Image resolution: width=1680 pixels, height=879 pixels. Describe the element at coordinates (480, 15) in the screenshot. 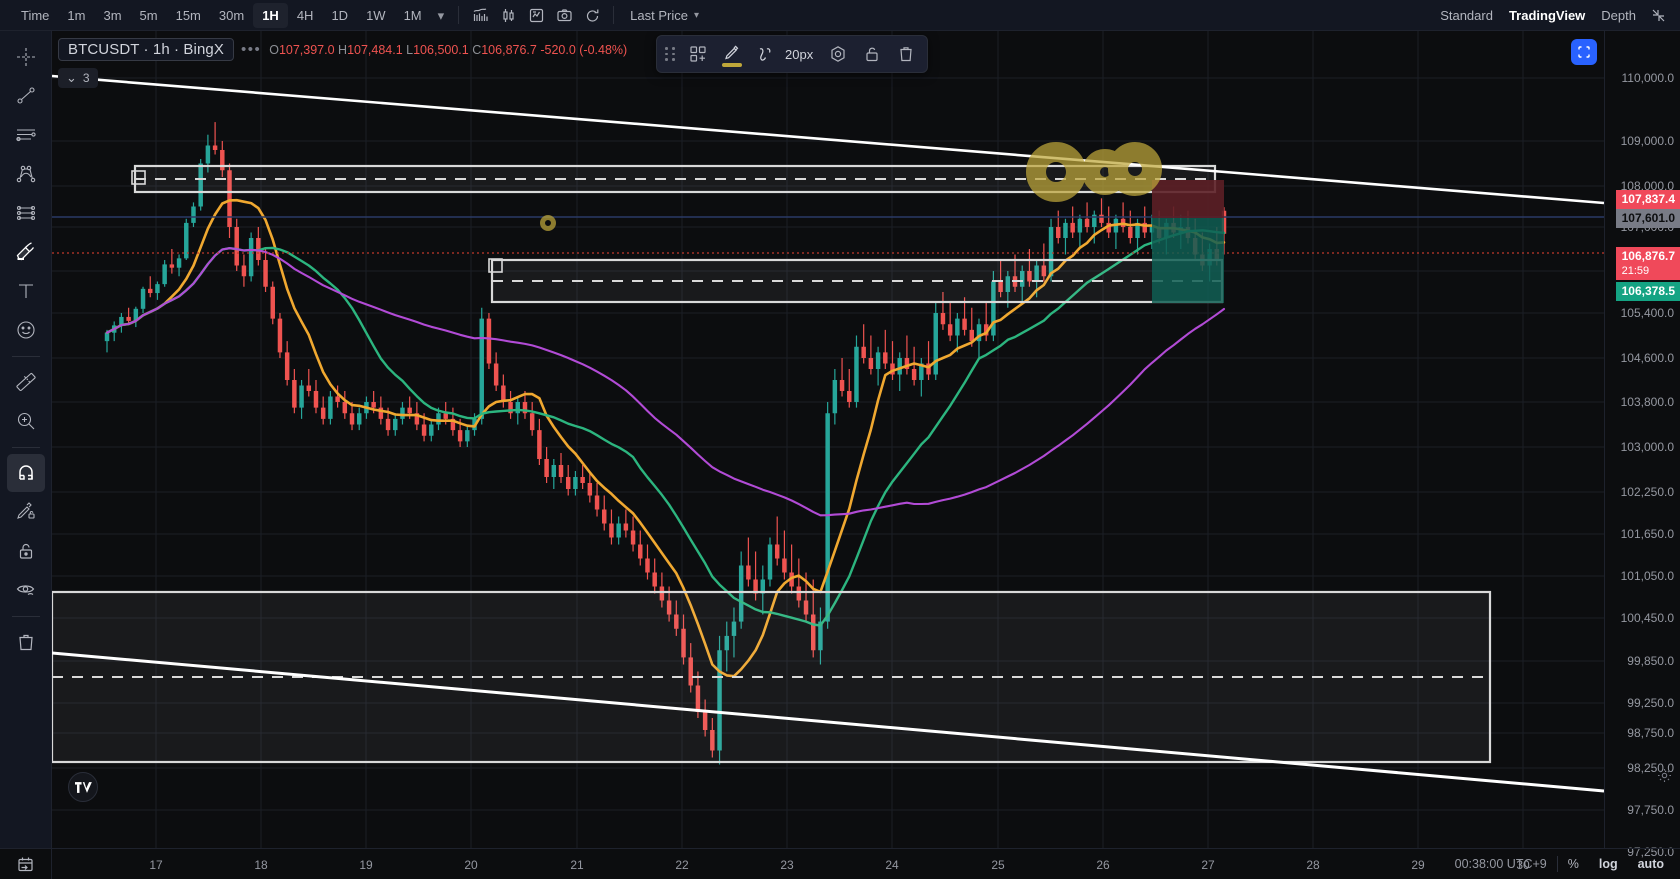

I see `chart-type-icon` at that location.